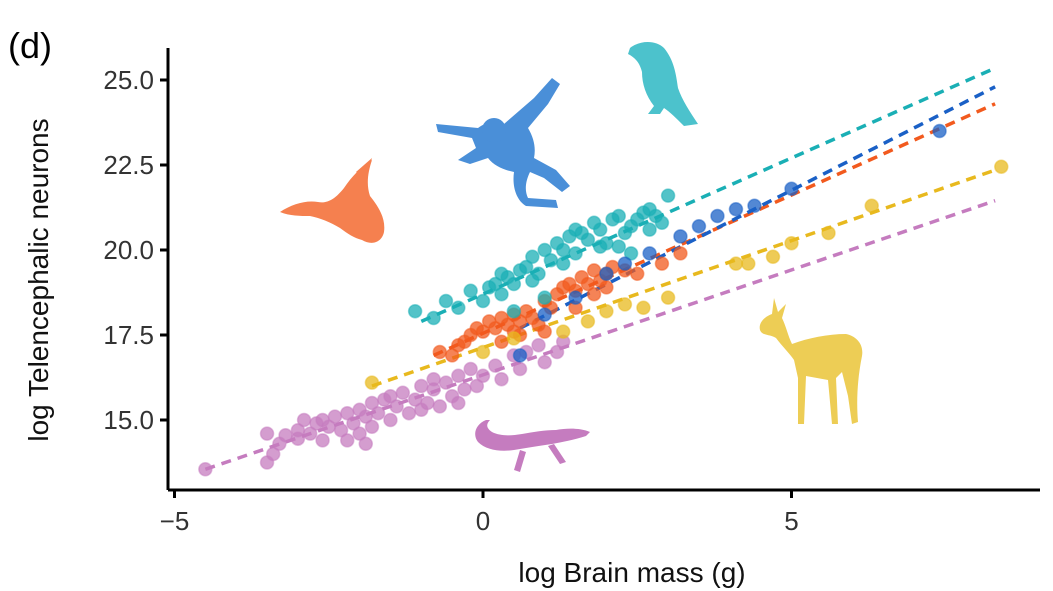  Describe the element at coordinates (532, 446) in the screenshot. I see `lizard-silhouette-icon` at that location.